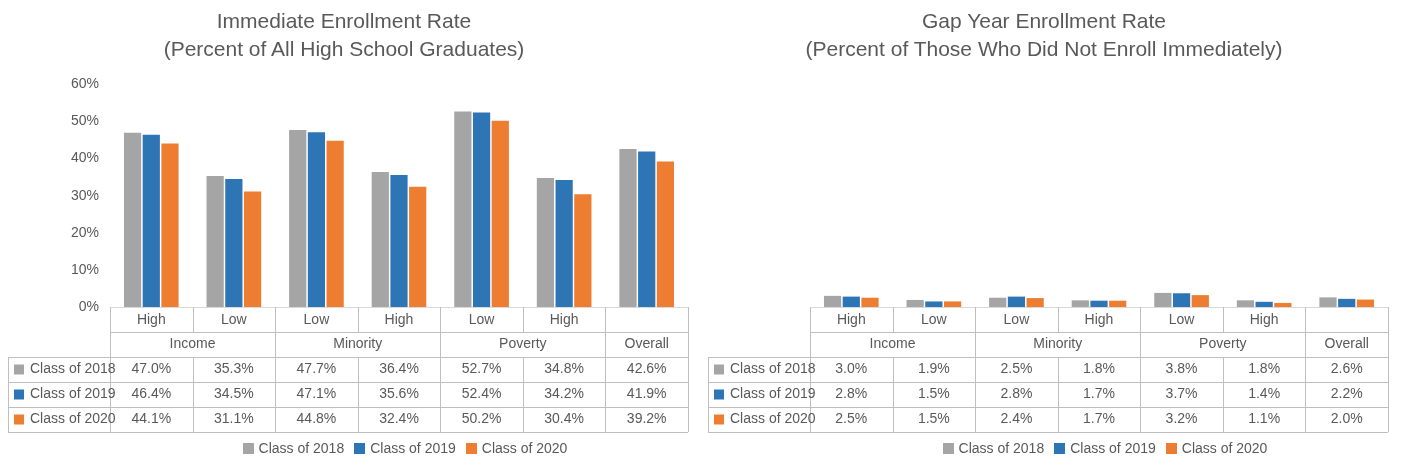  Describe the element at coordinates (84, 194) in the screenshot. I see `y-tick-label: 30%` at that location.